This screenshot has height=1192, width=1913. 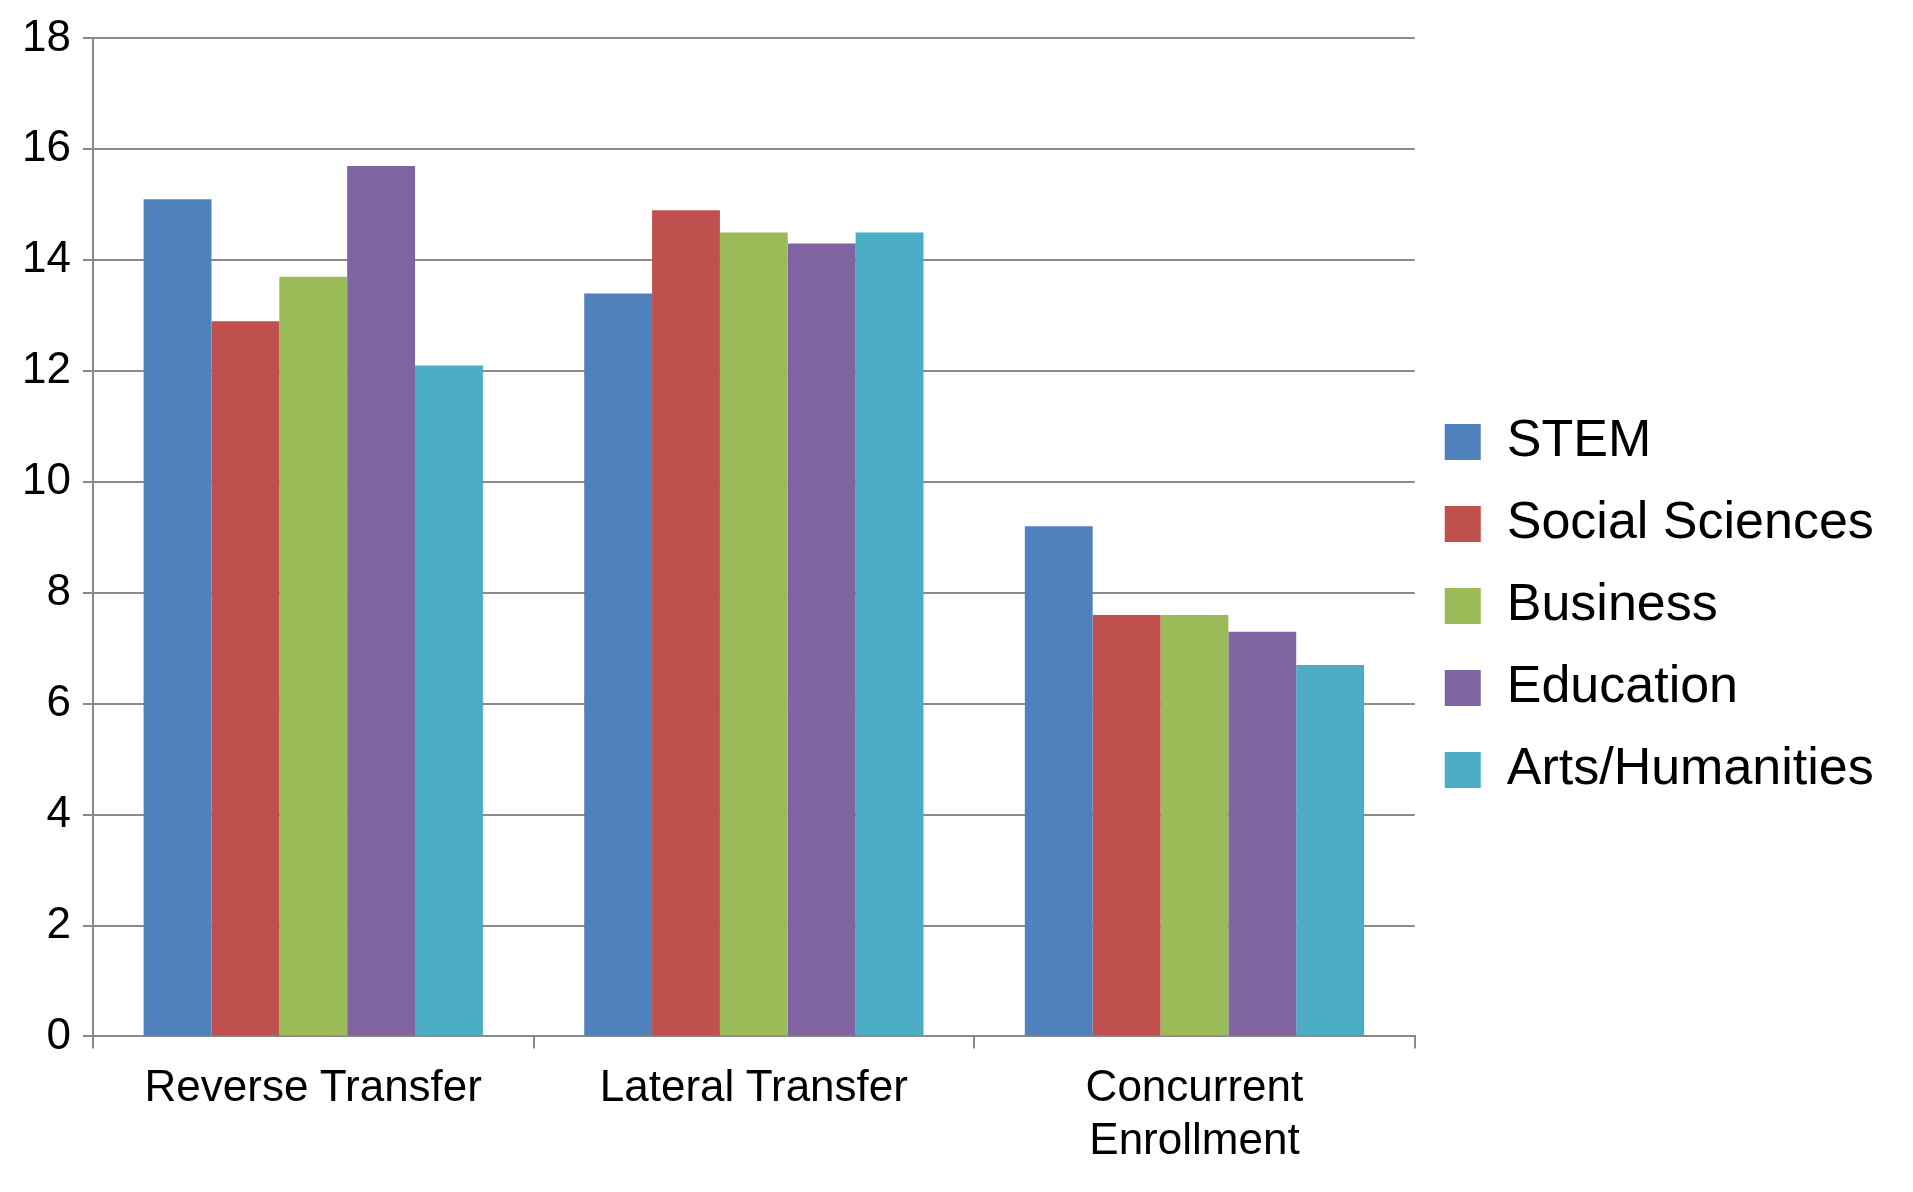 I want to click on legend-label: Arts/Humanities, so click(x=1690, y=766).